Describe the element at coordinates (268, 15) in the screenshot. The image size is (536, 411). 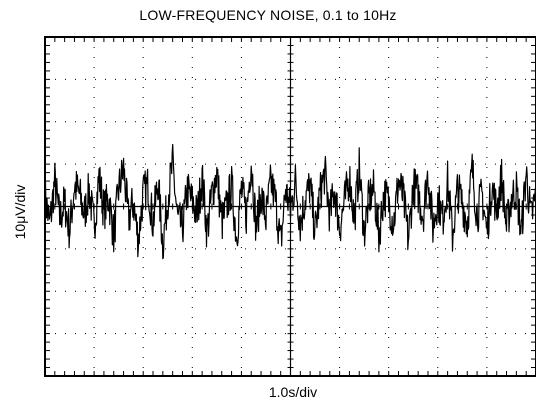
I see `chart-title: LOW-FREQUENCY NOISE, 0.1 to 10Hz` at that location.